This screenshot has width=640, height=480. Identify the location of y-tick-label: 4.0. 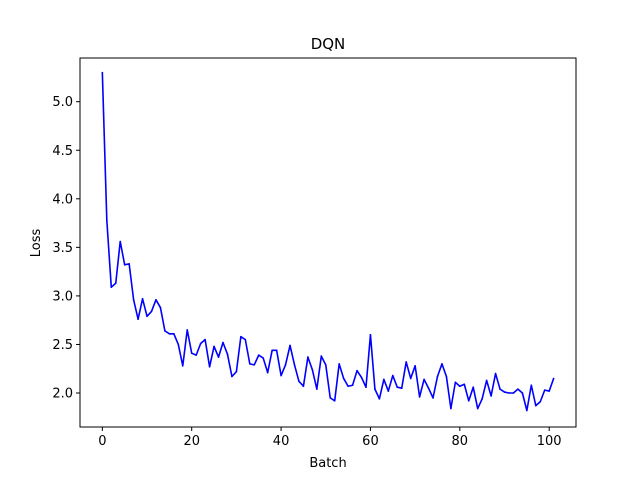
(62, 199).